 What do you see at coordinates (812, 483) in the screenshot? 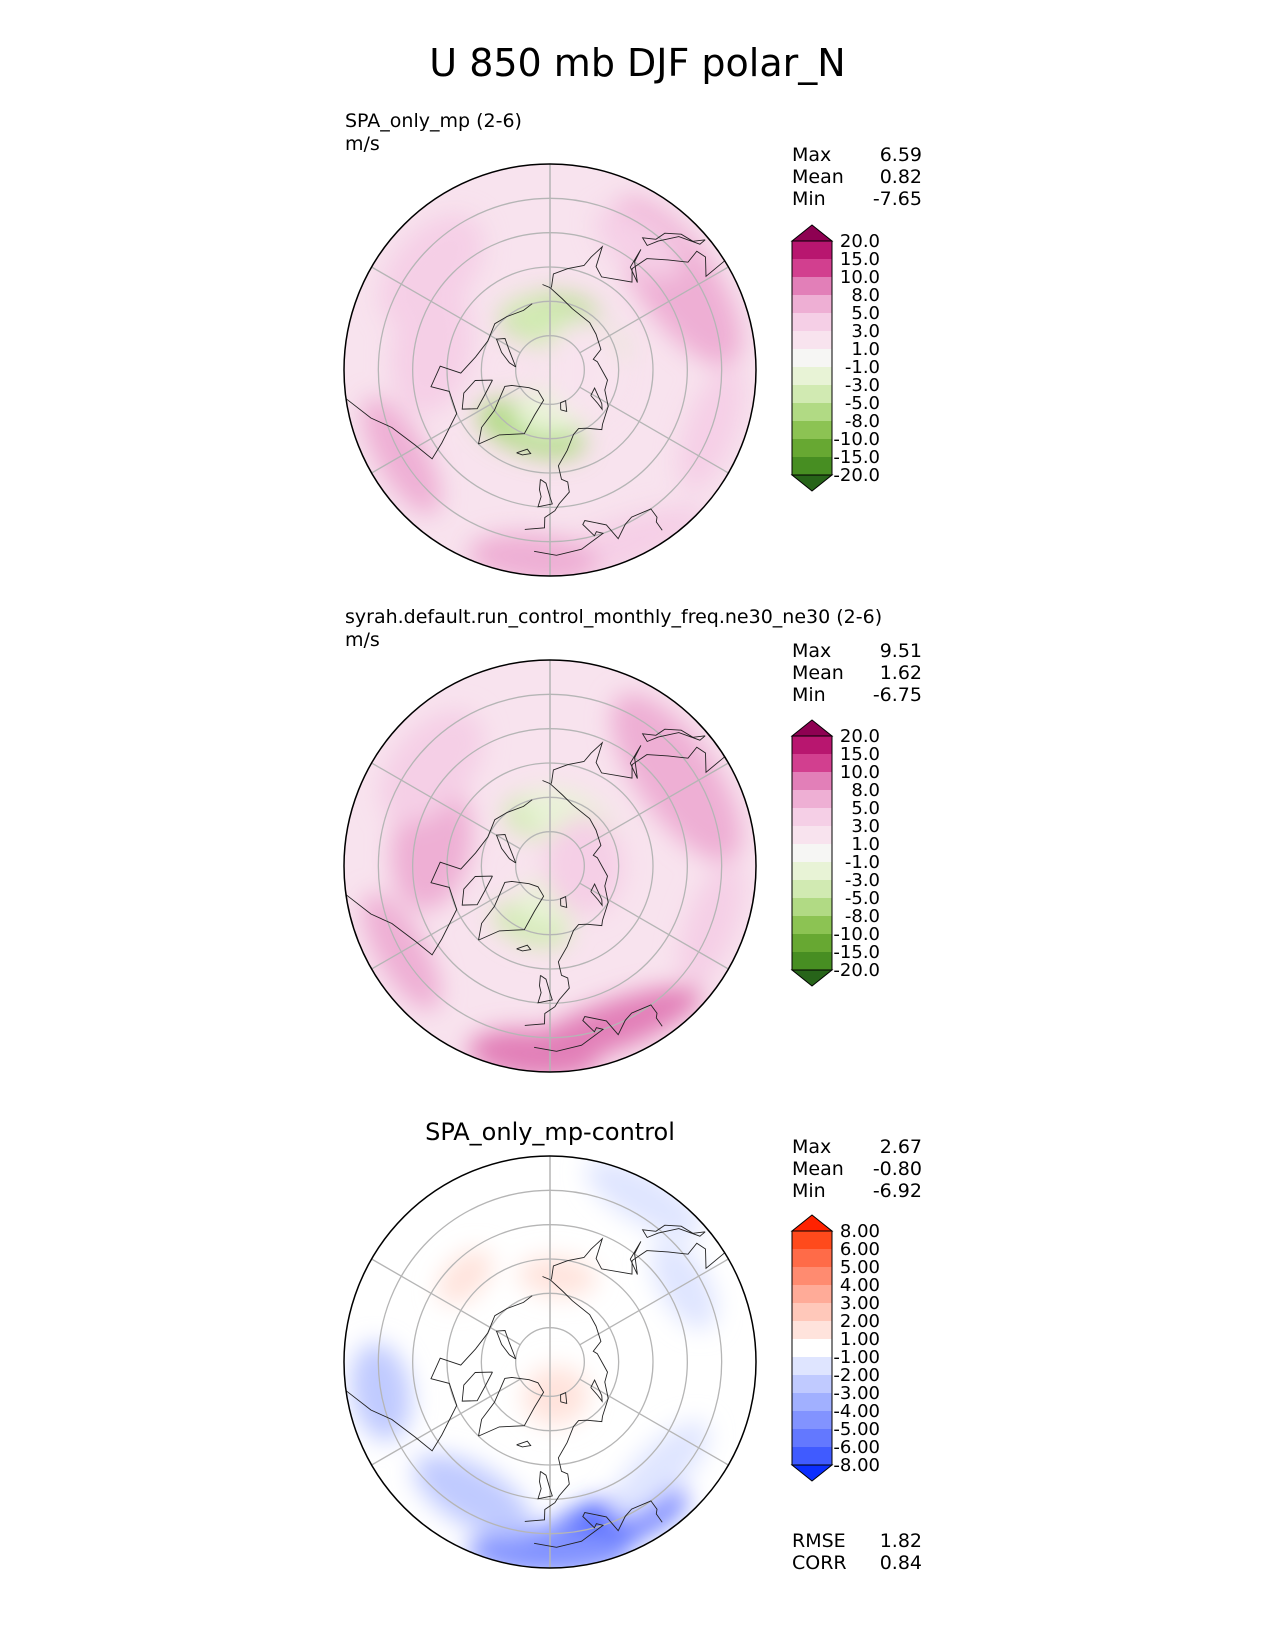
I see `colorbar-extend-min` at bounding box center [812, 483].